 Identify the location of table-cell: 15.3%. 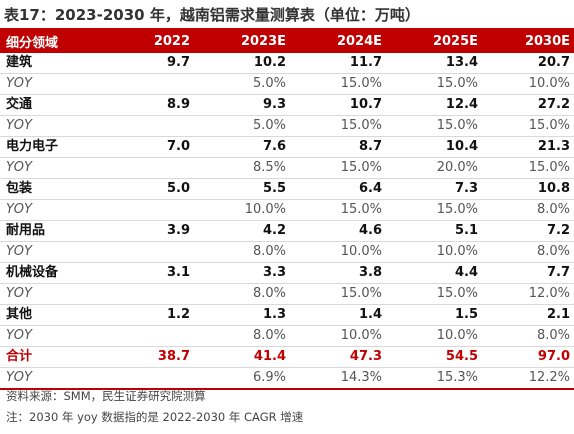
(434, 378).